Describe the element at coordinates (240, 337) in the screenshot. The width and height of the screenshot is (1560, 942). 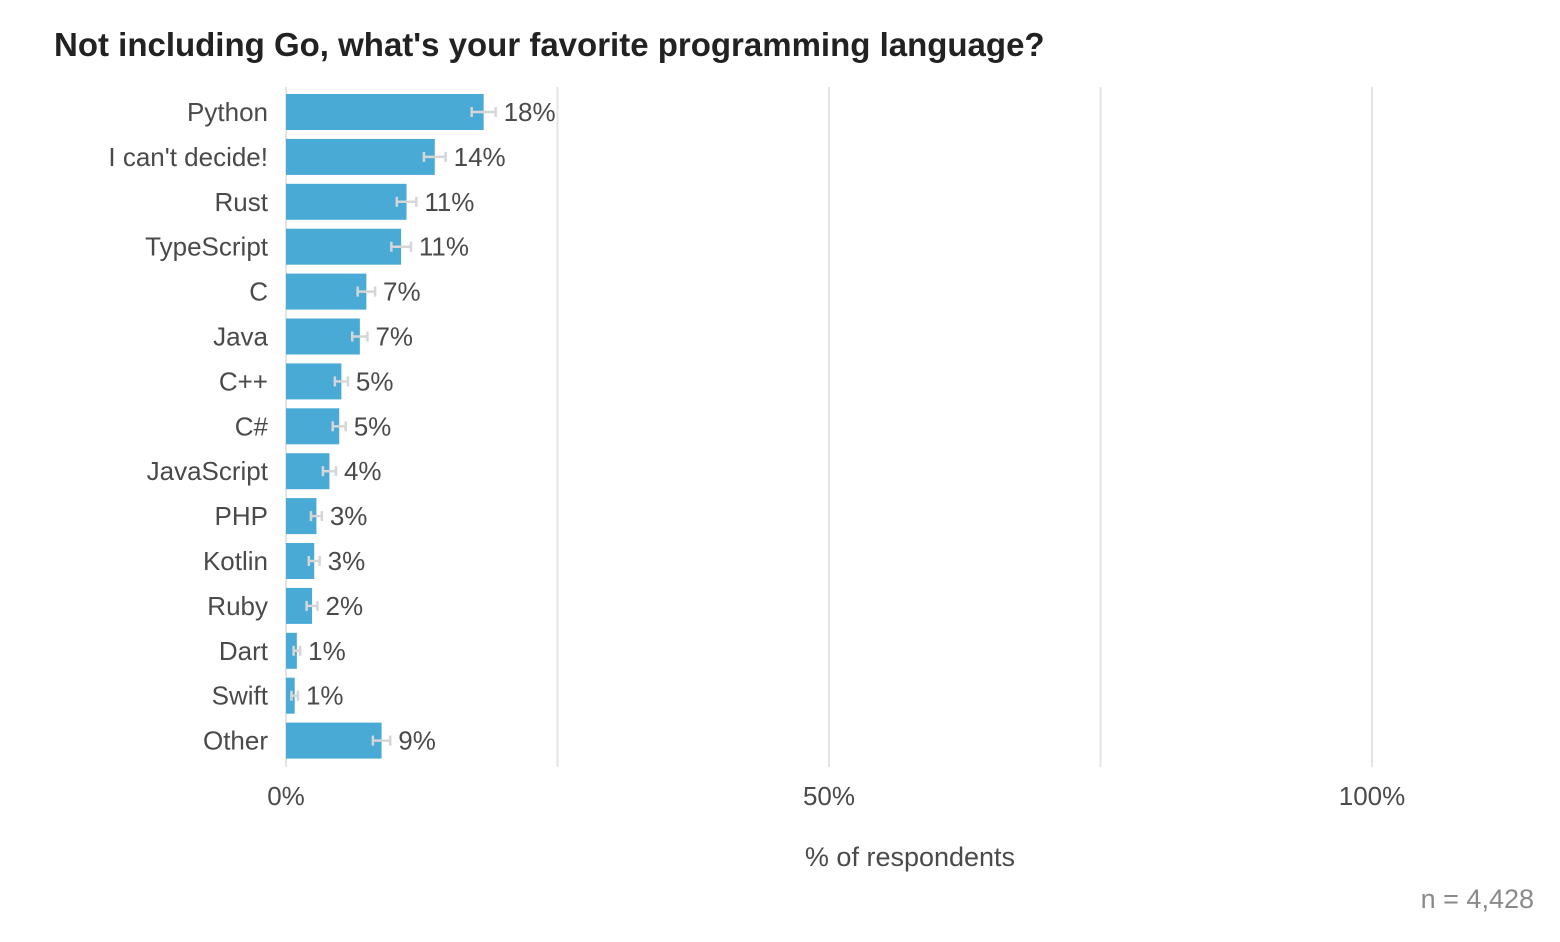
I see `category-label-java: Java` at that location.